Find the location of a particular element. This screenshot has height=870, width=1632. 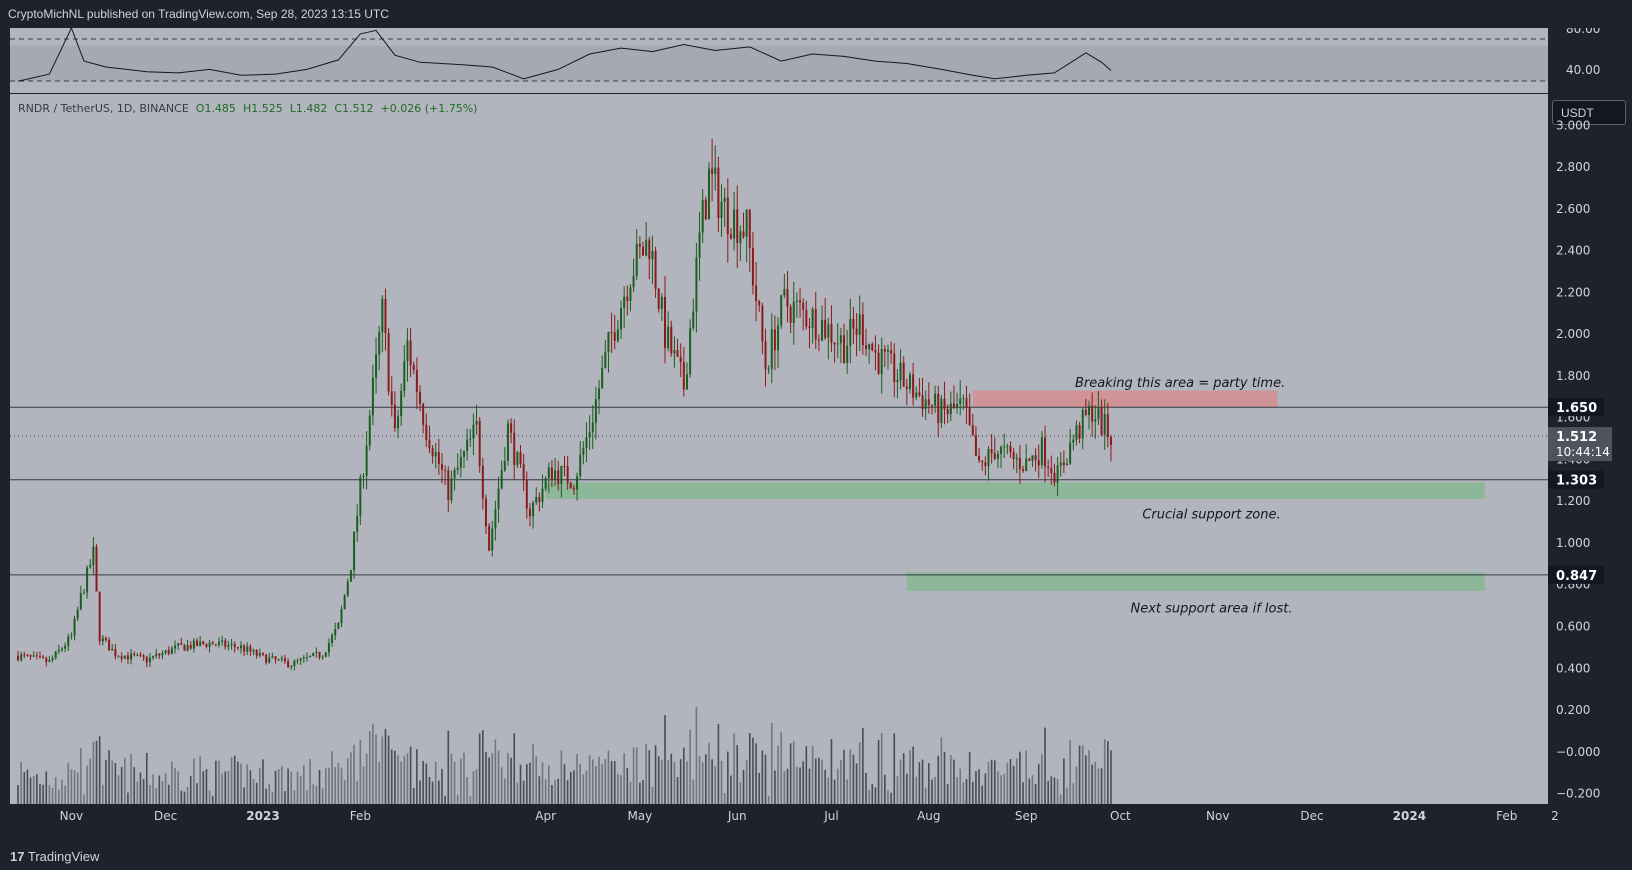

level-label-bg is located at coordinates (1576, 574).